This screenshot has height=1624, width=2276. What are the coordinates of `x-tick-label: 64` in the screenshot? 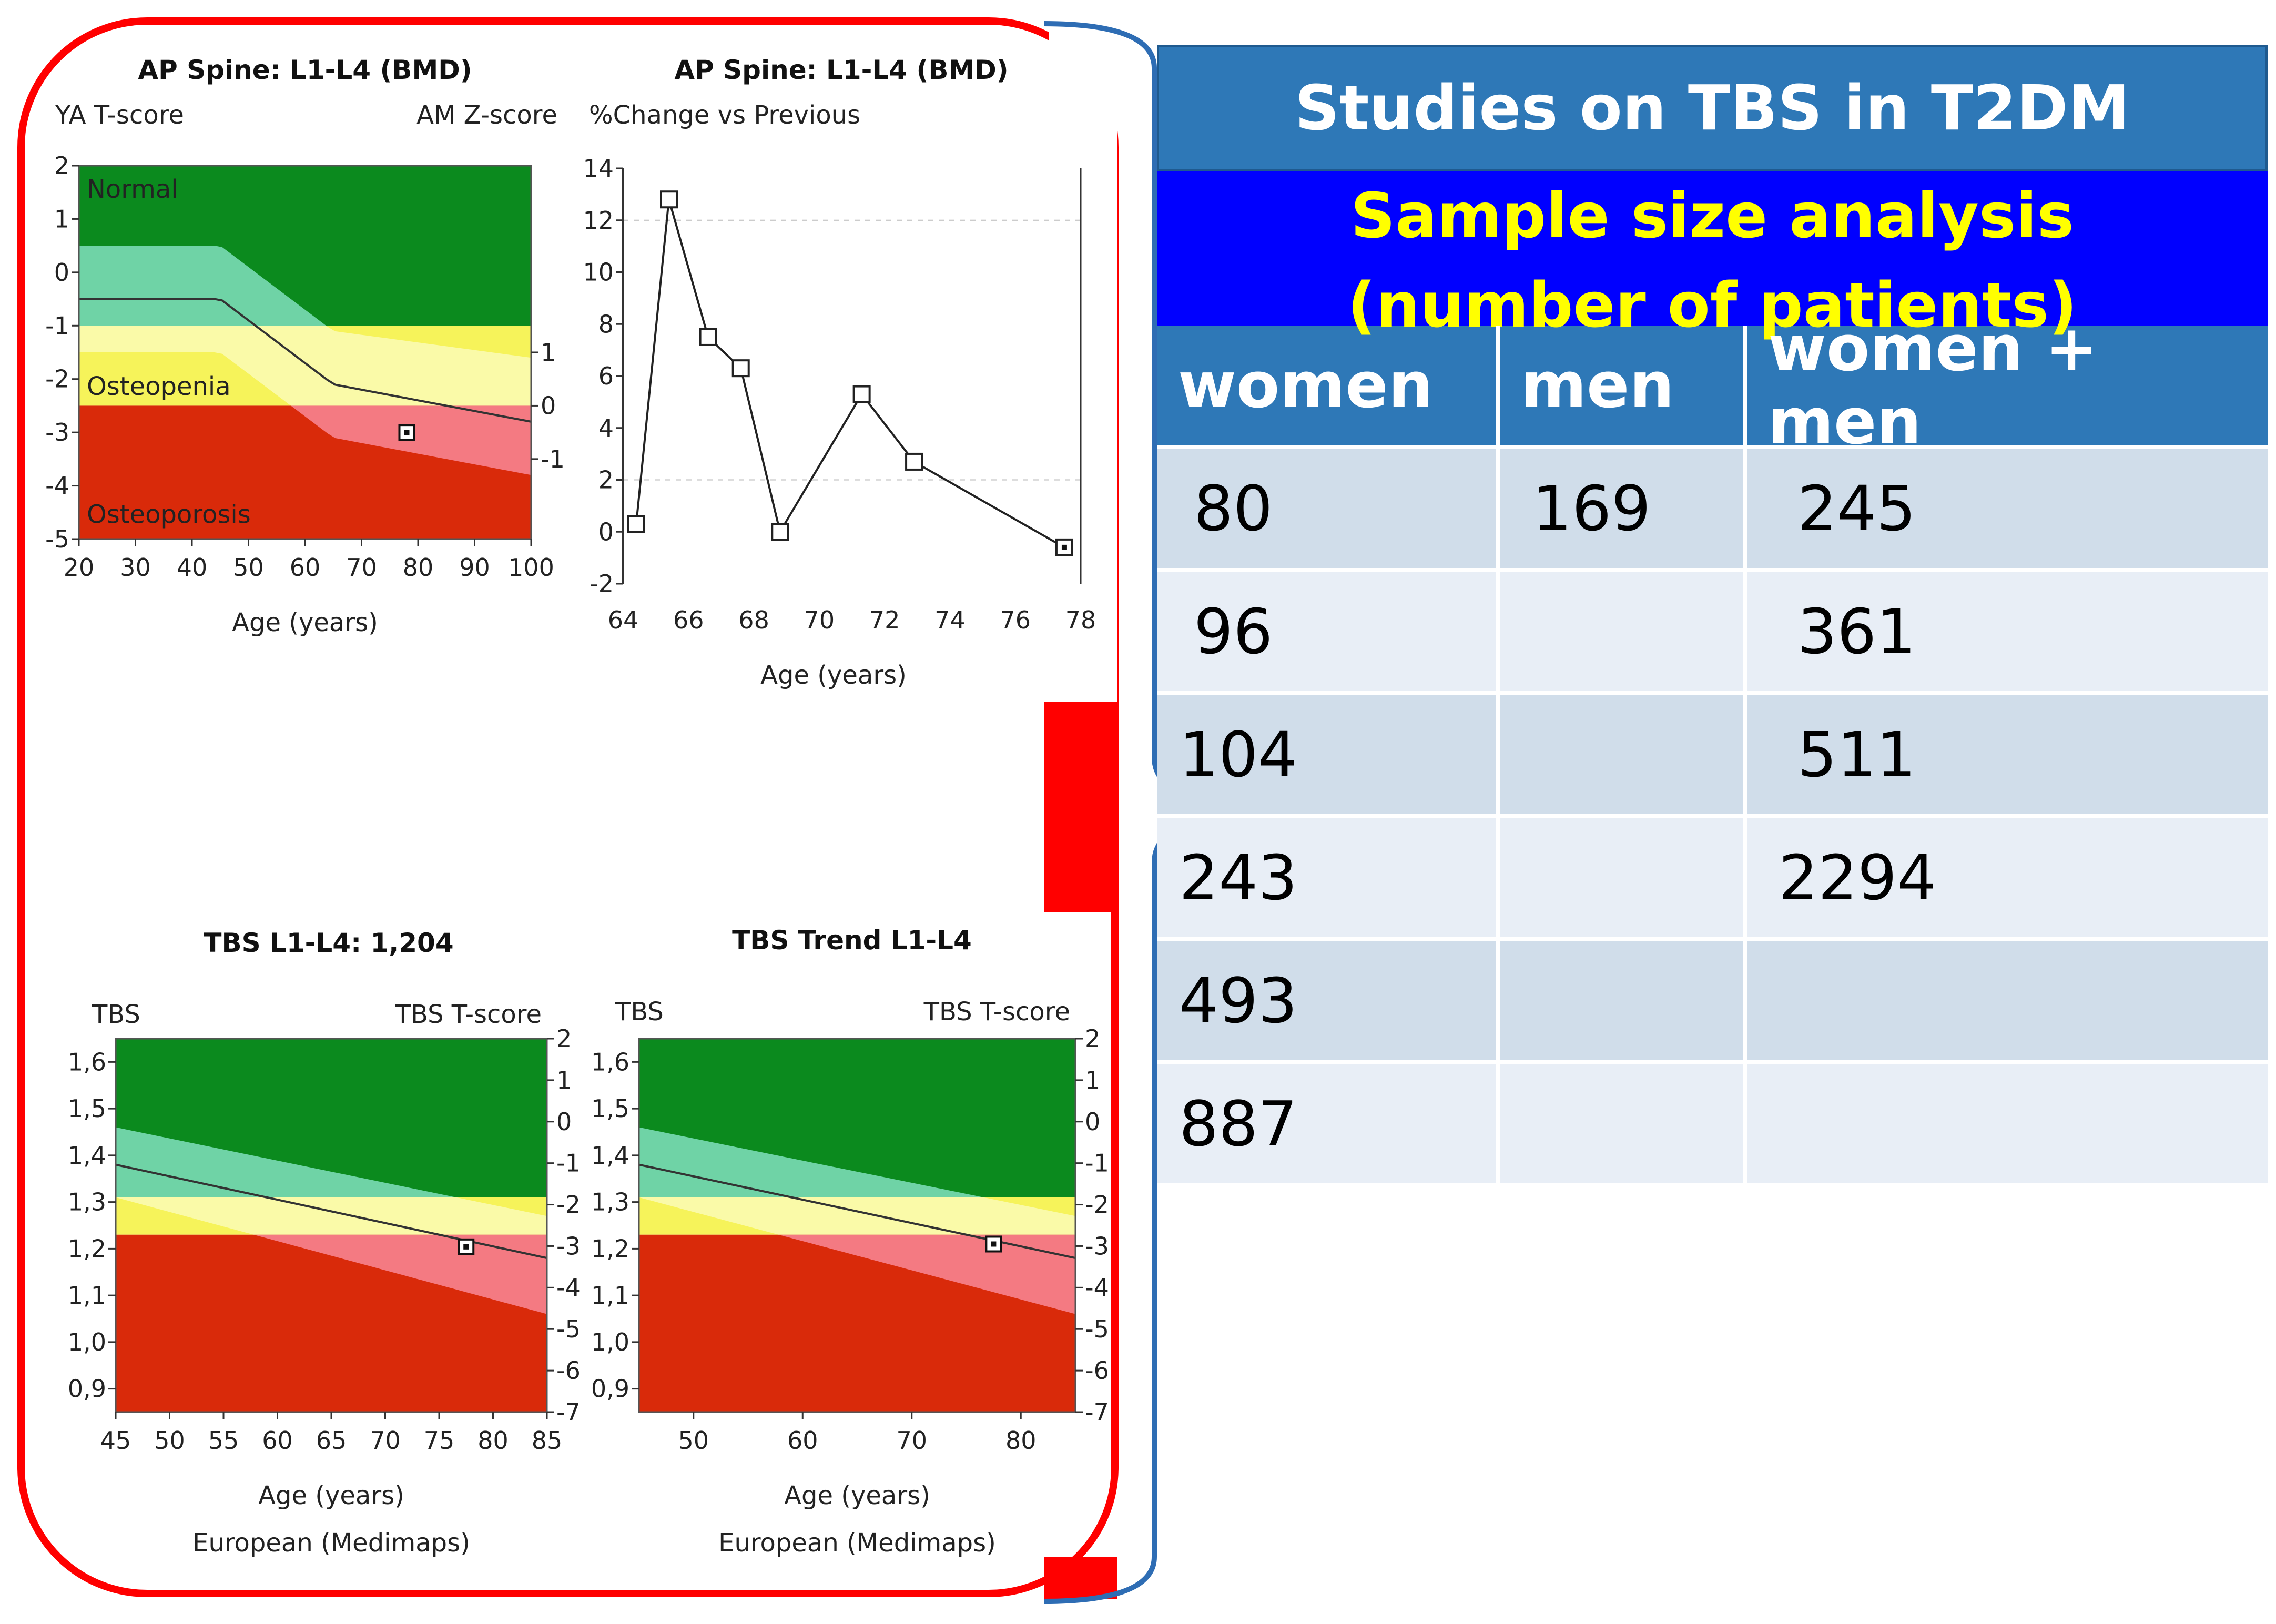 It's located at (623, 620).